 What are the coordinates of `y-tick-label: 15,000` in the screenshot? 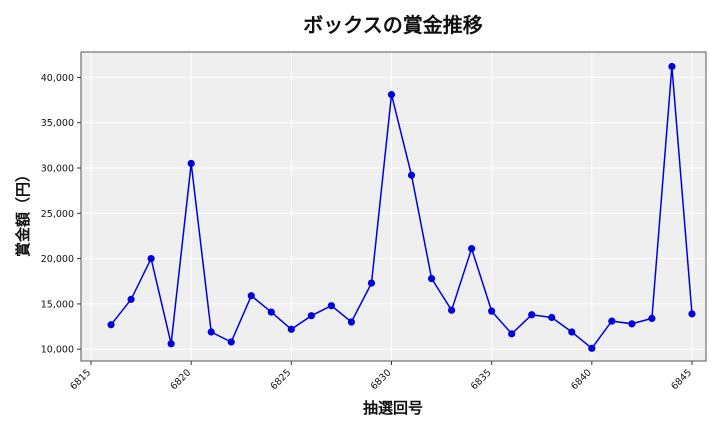 It's located at (57, 304).